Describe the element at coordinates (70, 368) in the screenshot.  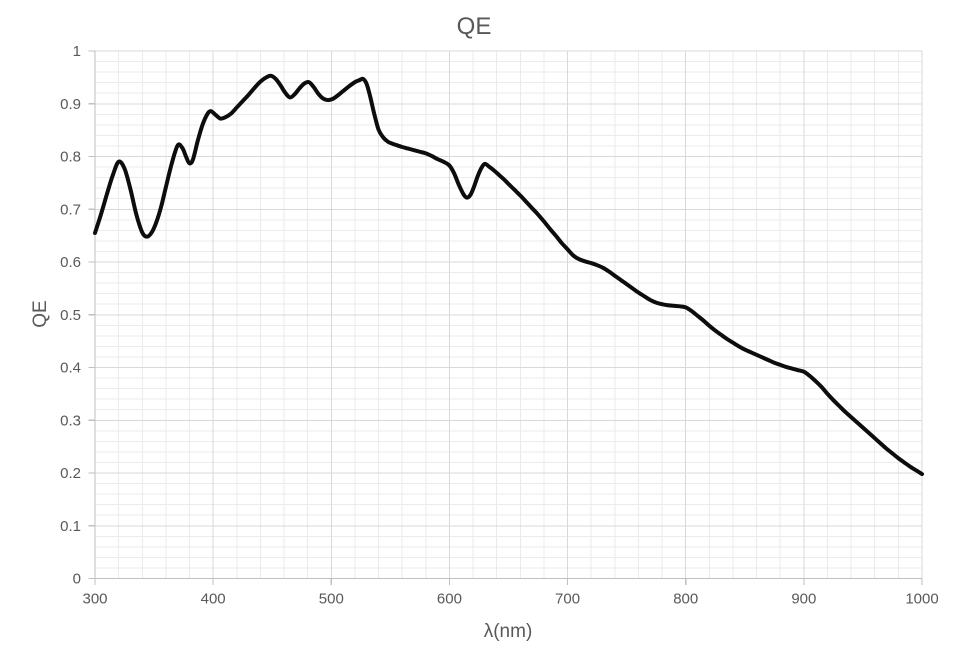
I see `y-tick-label: 0.4` at that location.